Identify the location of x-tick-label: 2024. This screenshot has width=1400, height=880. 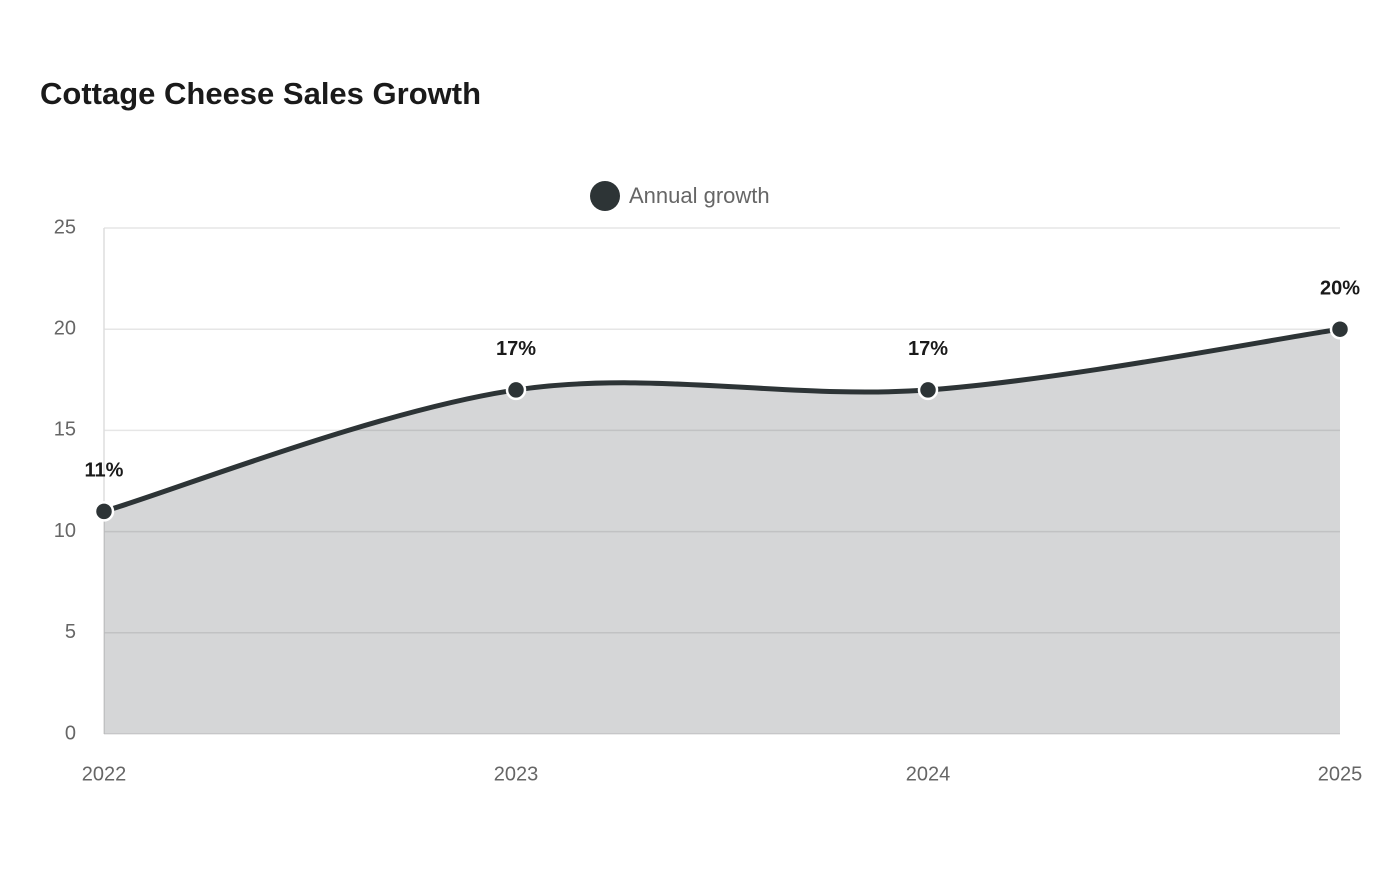
(928, 774).